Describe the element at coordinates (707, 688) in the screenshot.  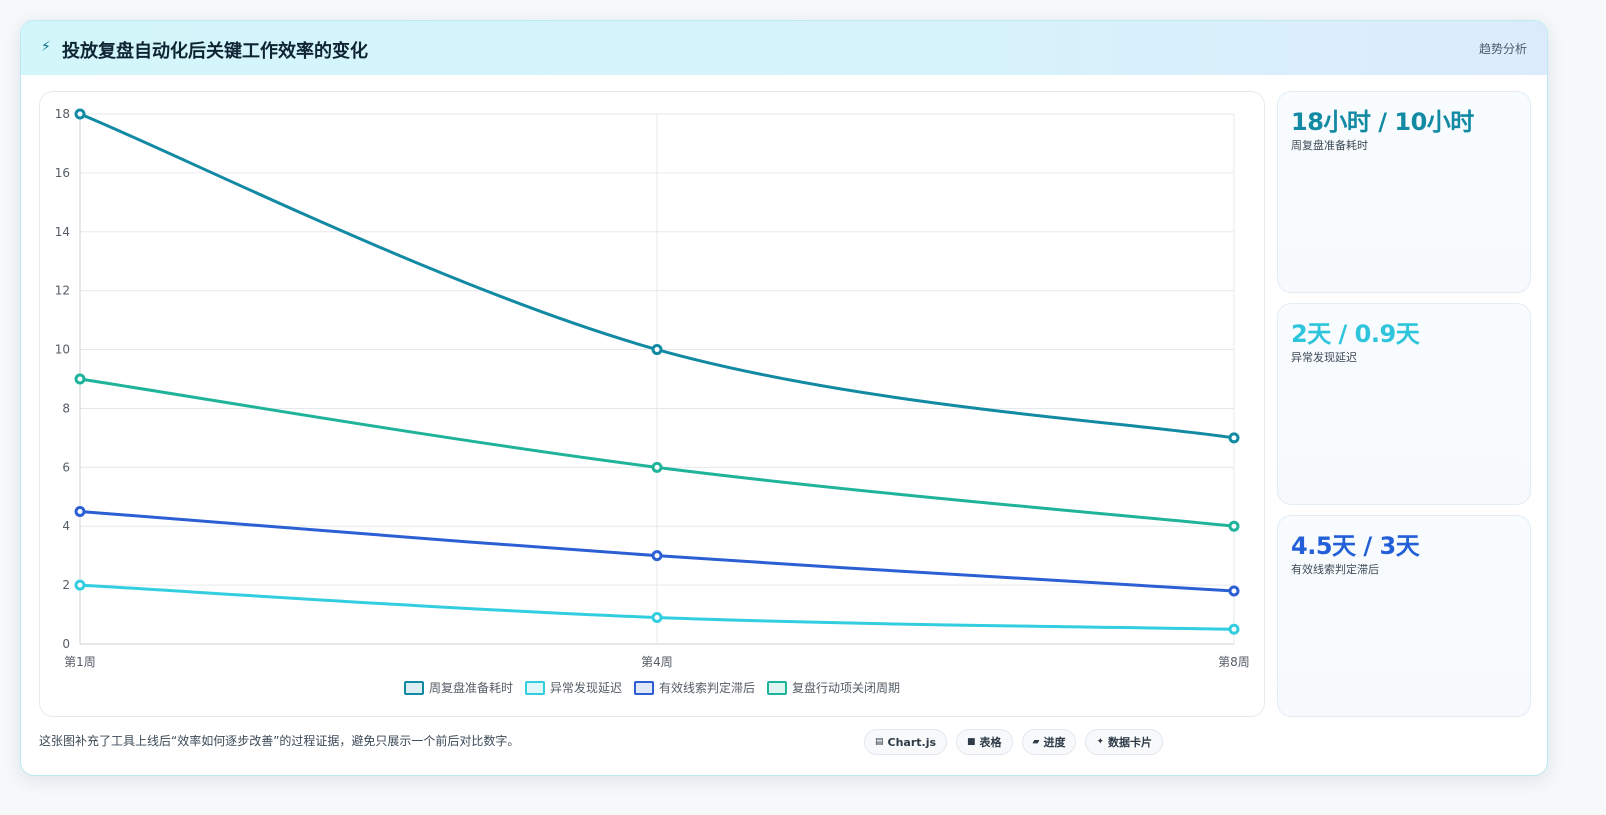
I see `legend-label: 有效线索判定滞后` at that location.